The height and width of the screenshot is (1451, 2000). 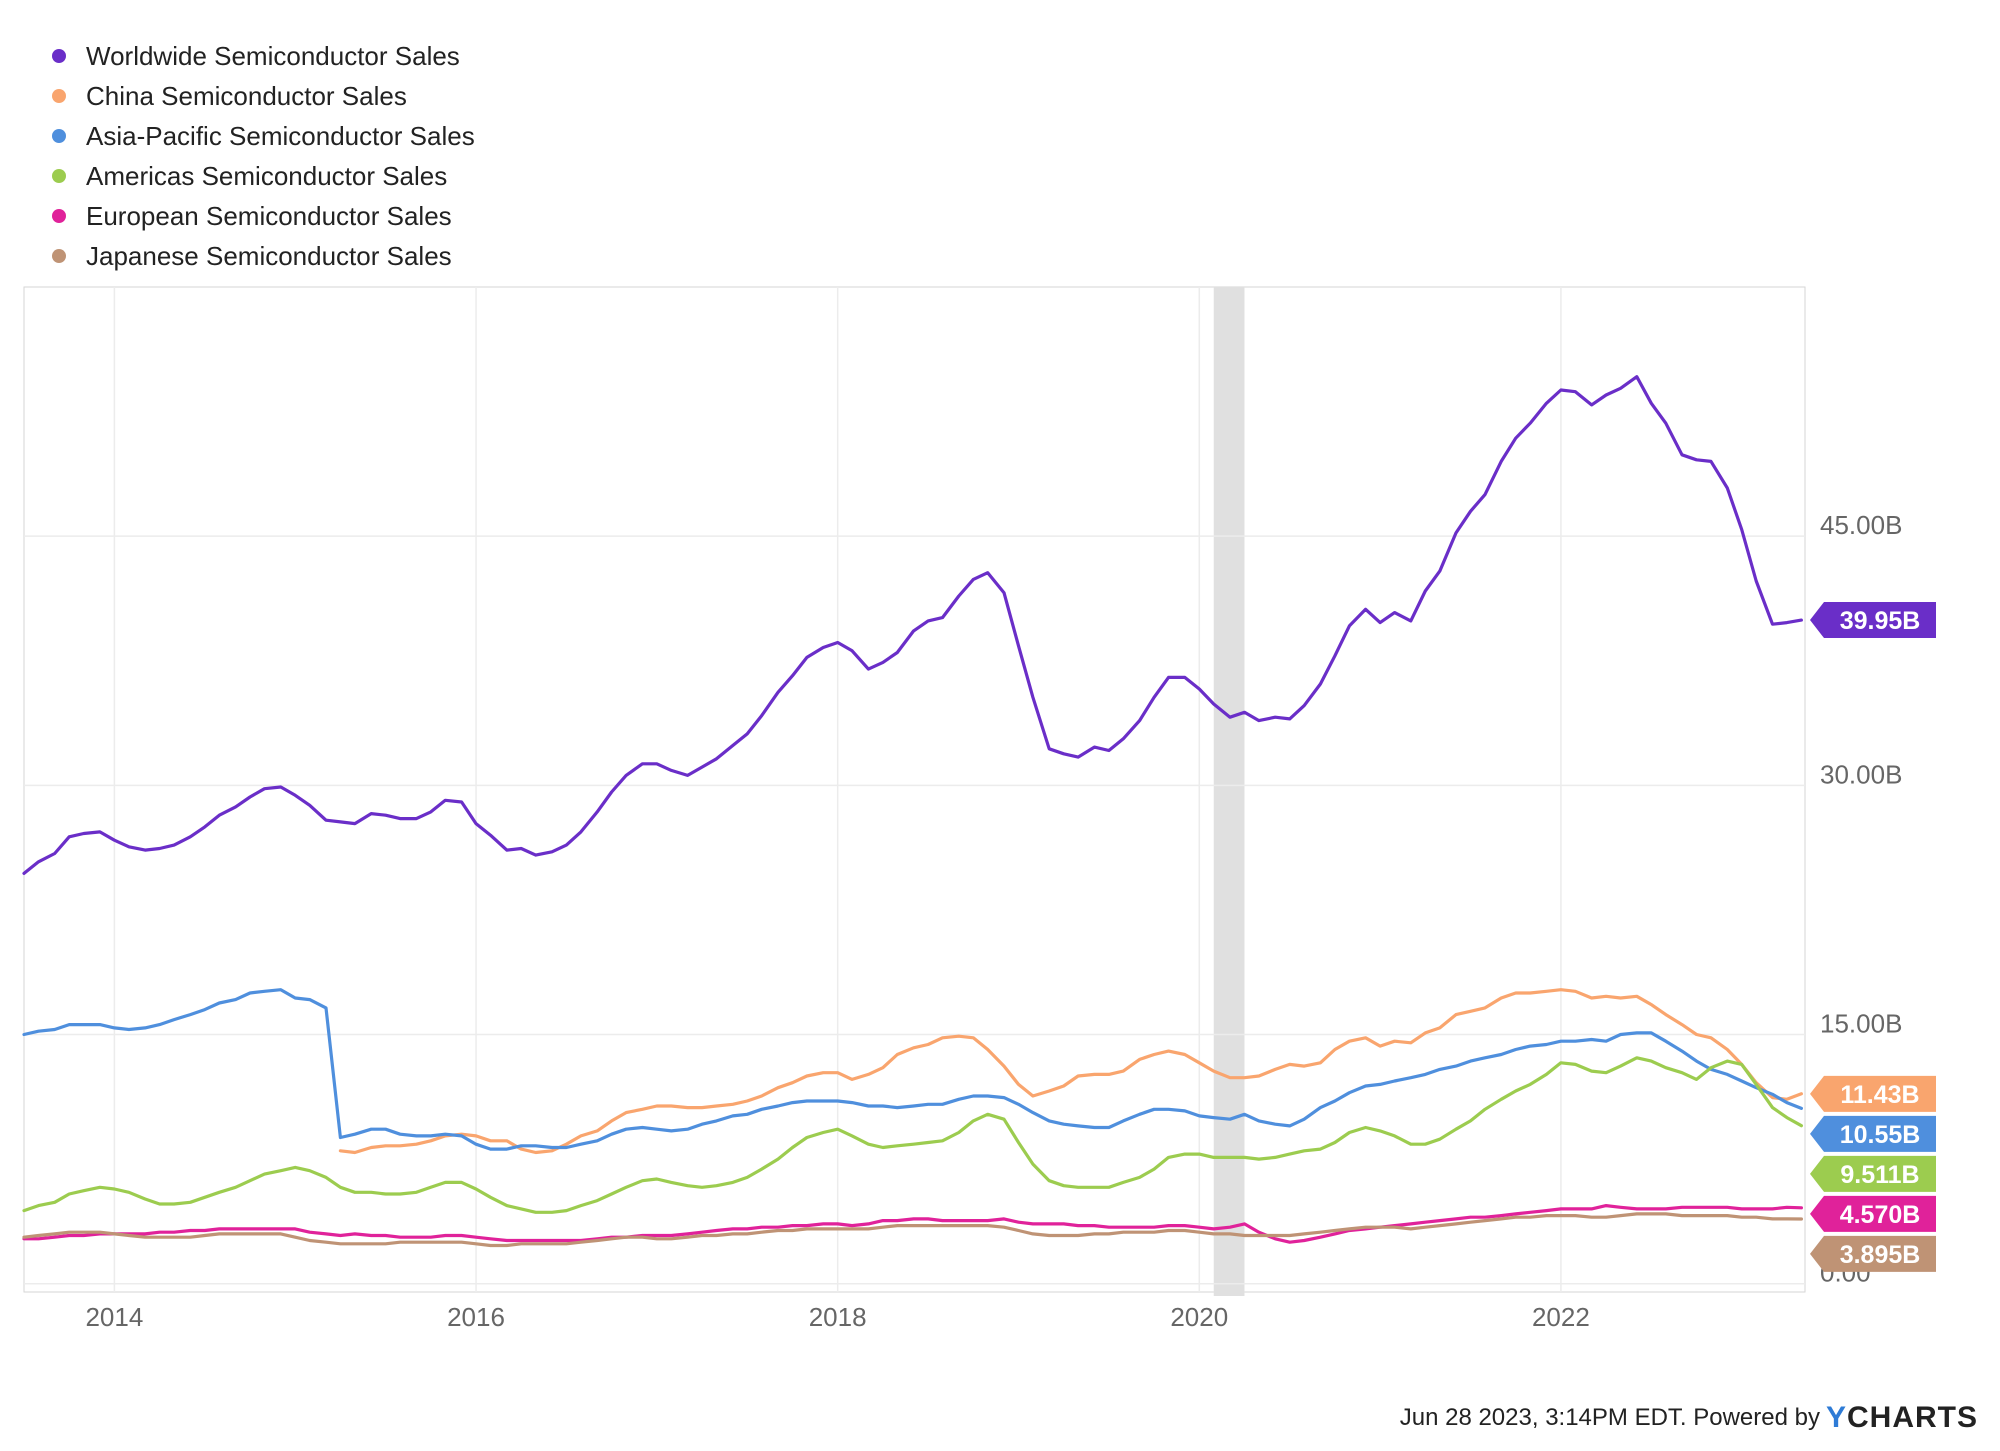 I want to click on legend-item: Asia-Pacific Semiconductor Sales, so click(x=257, y=136).